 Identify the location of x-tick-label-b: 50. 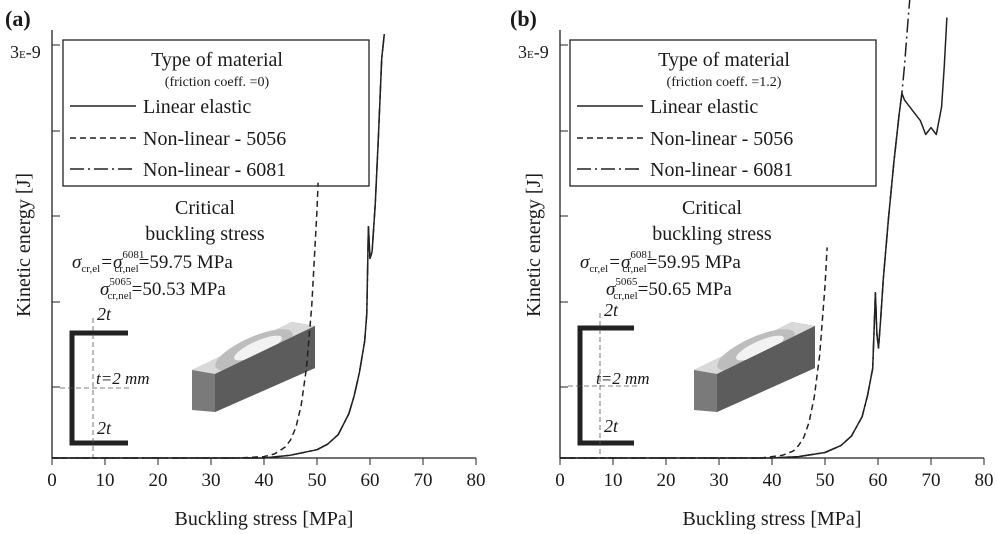
(825, 480).